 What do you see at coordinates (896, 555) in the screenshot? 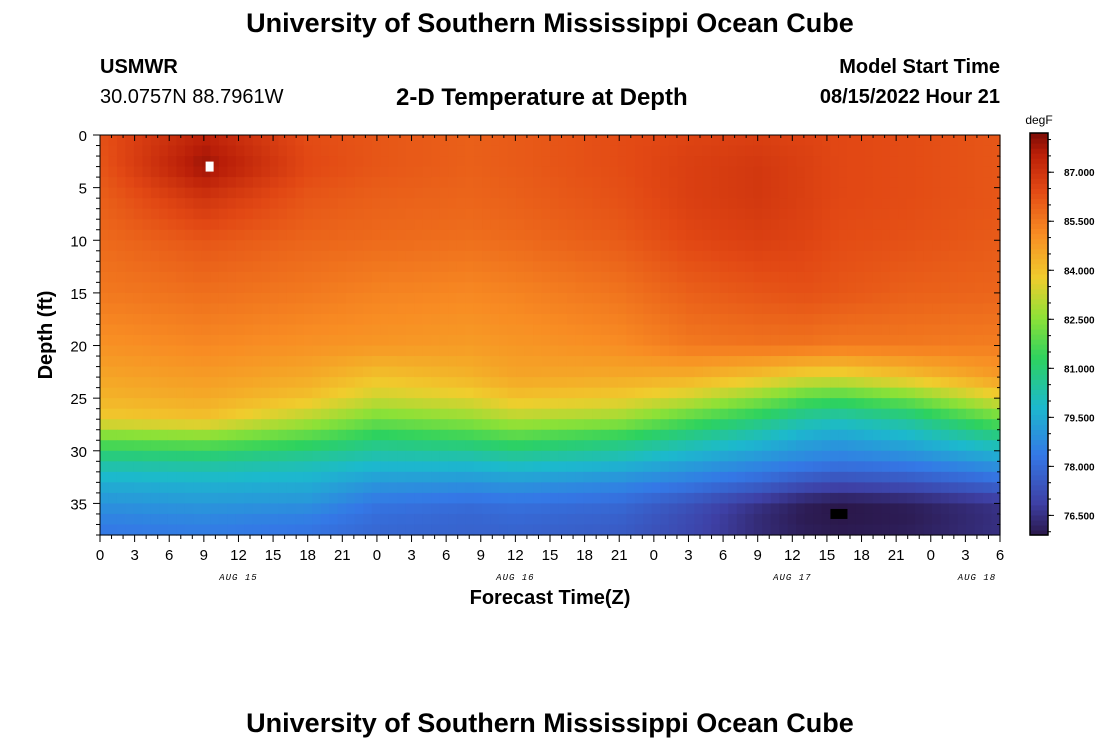
I see `x-tick-label: 21` at bounding box center [896, 555].